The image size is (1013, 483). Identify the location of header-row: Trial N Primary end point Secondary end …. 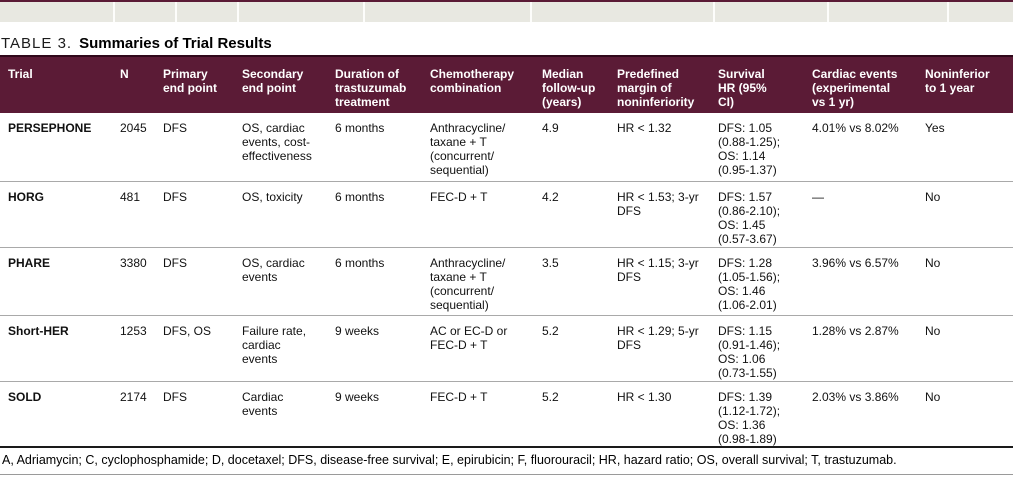
(506, 84).